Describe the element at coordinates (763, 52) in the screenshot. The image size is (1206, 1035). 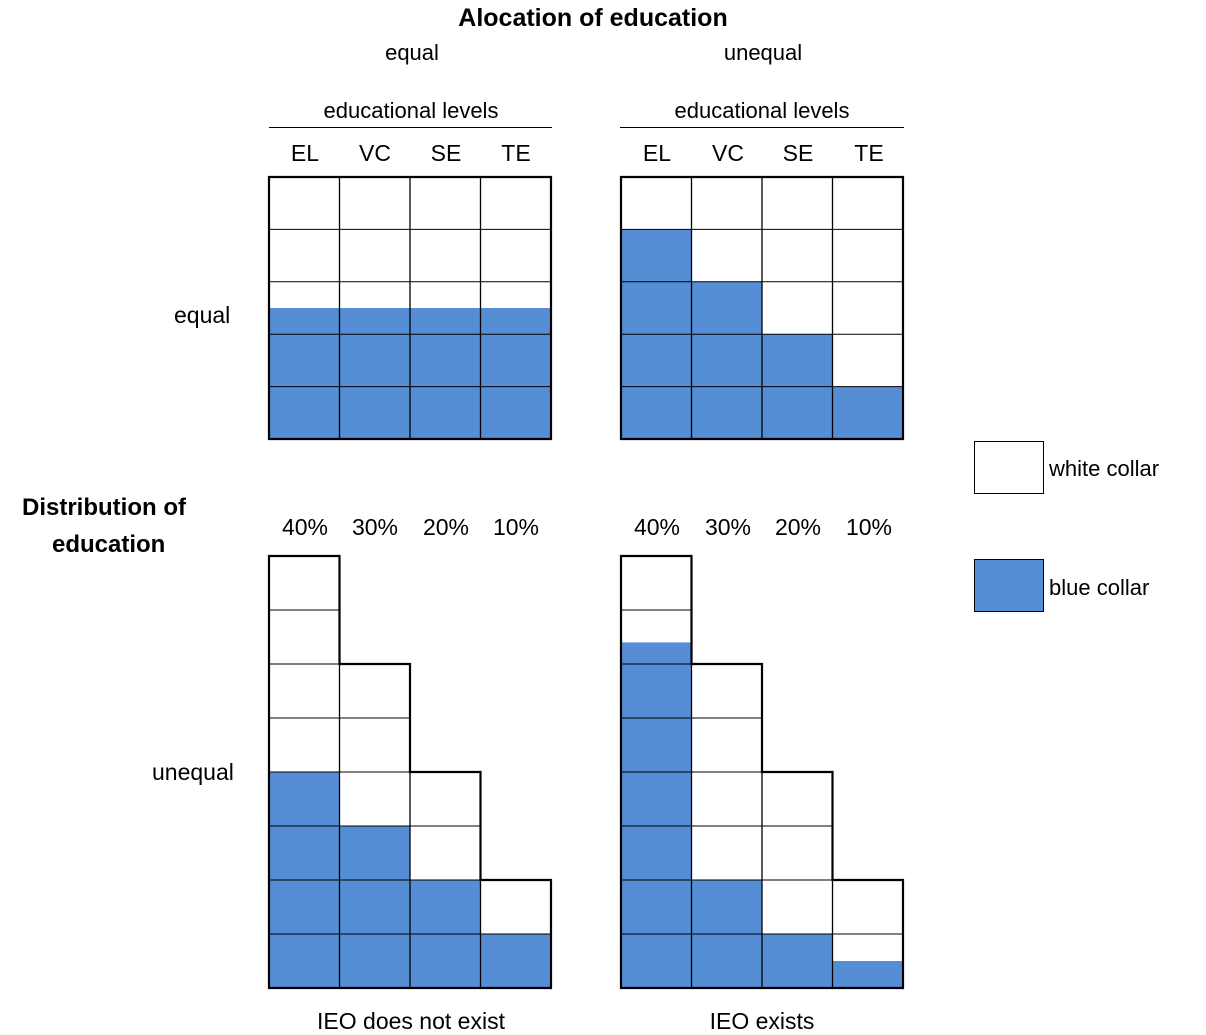
I see `column-header-unequal: unequal` at that location.